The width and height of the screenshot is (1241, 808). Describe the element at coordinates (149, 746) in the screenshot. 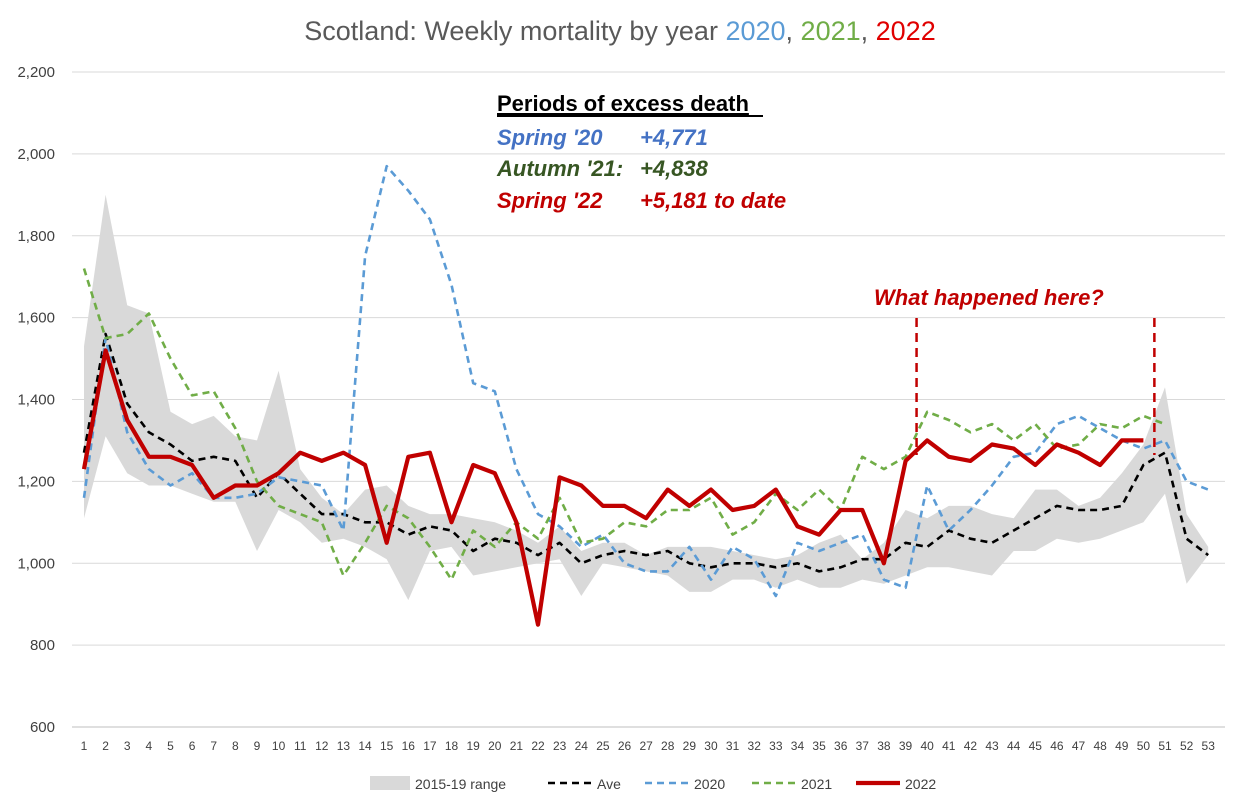

I see `x-tick-label: 4` at that location.